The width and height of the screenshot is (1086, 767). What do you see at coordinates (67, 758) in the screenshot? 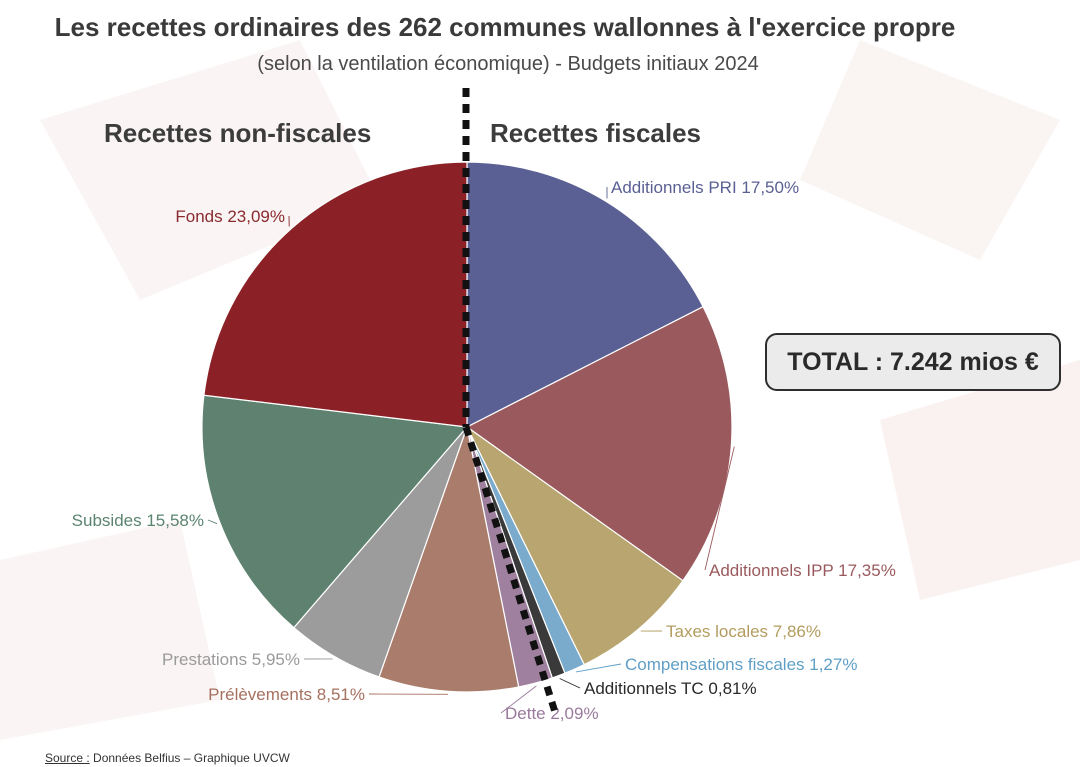
I see `source-prefix: Source :` at bounding box center [67, 758].